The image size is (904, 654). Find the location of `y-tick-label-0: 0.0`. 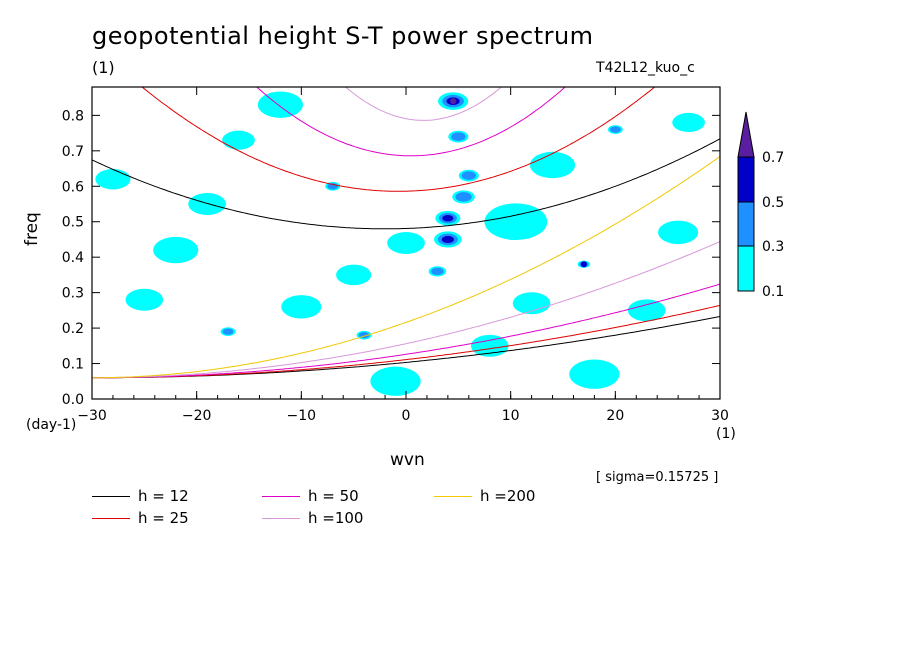

y-tick-label-0: 0.0 is located at coordinates (73, 400).